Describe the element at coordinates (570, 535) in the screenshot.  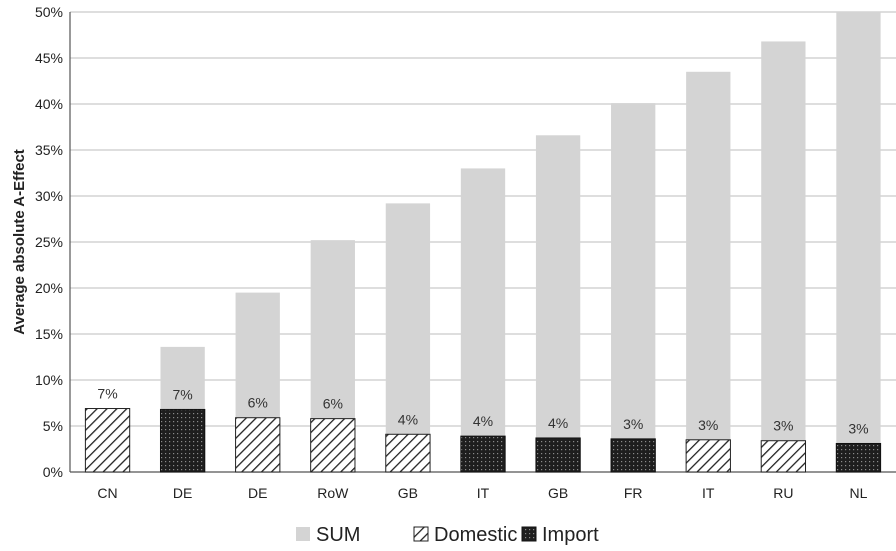
I see `legend-label: Import` at that location.